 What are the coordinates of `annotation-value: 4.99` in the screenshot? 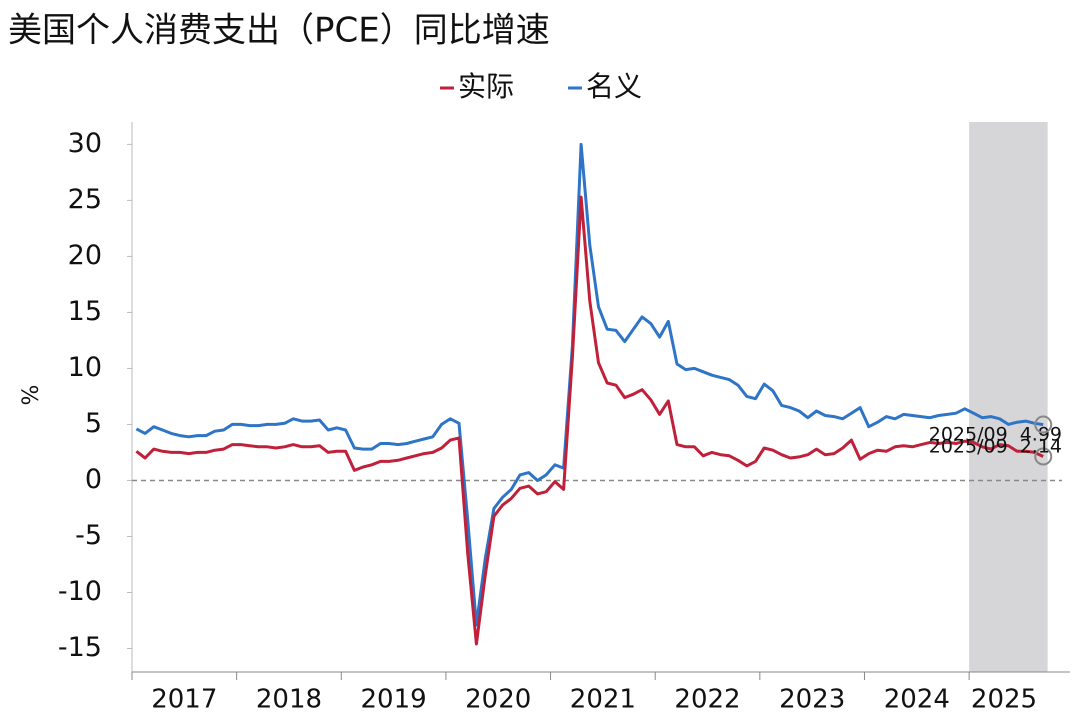 It's located at (1041, 434).